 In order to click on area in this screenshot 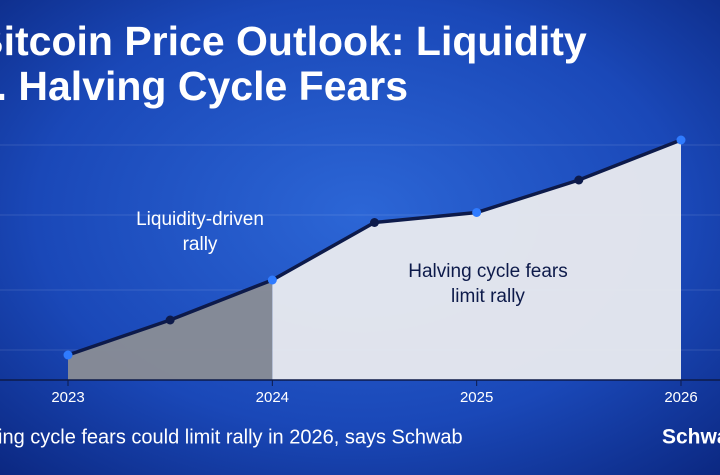, I will do `click(170, 330)`.